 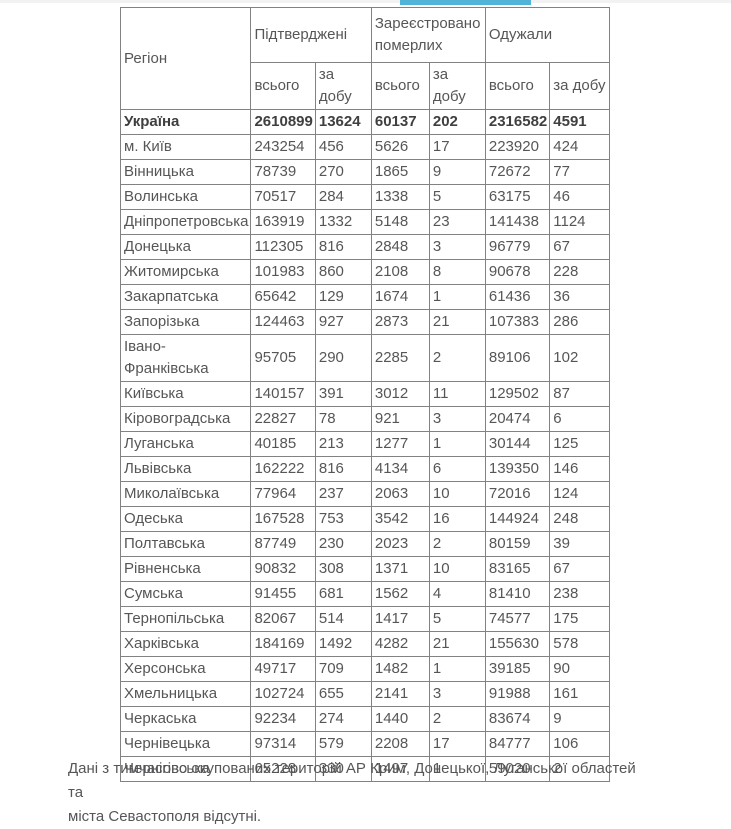 What do you see at coordinates (365, 147) in the screenshot?
I see `table-row: м. Київ 243254 456 5626 17 223920 424` at bounding box center [365, 147].